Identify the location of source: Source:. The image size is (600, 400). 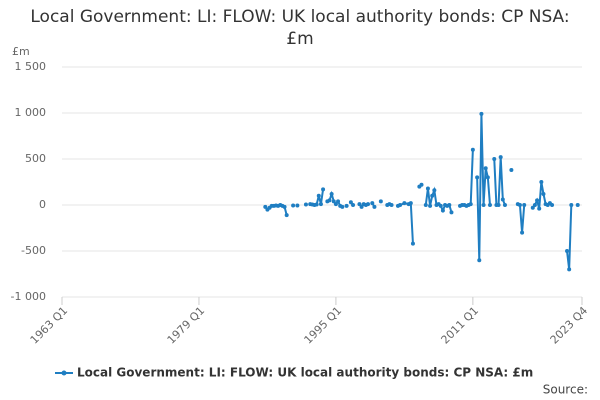
(565, 390).